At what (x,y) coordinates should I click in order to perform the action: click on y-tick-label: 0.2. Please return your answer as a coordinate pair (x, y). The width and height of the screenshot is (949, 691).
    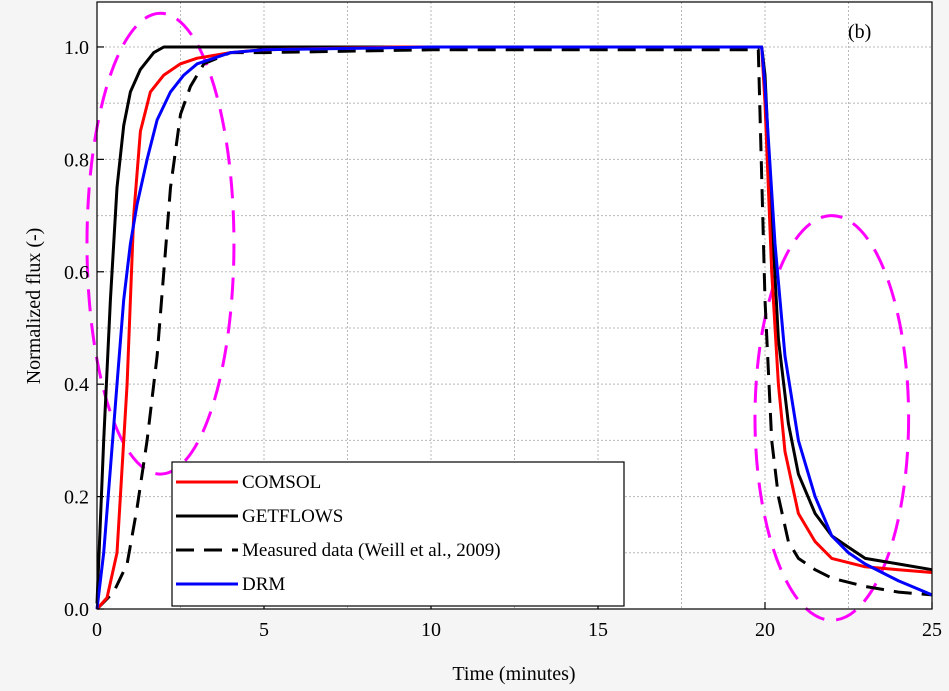
    Looking at the image, I should click on (76, 498).